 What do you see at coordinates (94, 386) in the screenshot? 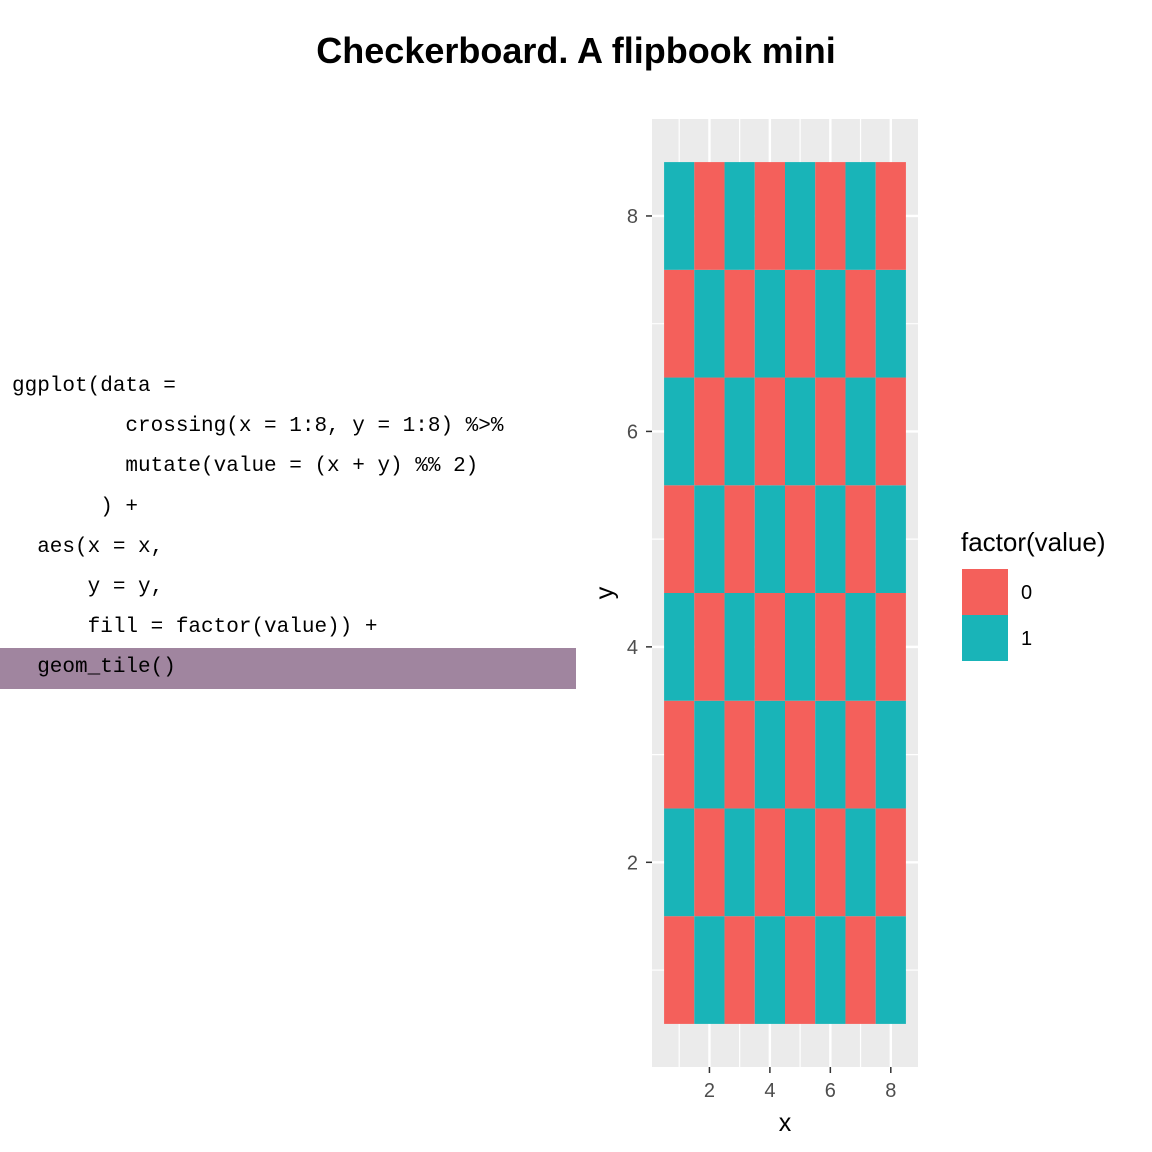
I see `code-line: ggplot(data =` at bounding box center [94, 386].